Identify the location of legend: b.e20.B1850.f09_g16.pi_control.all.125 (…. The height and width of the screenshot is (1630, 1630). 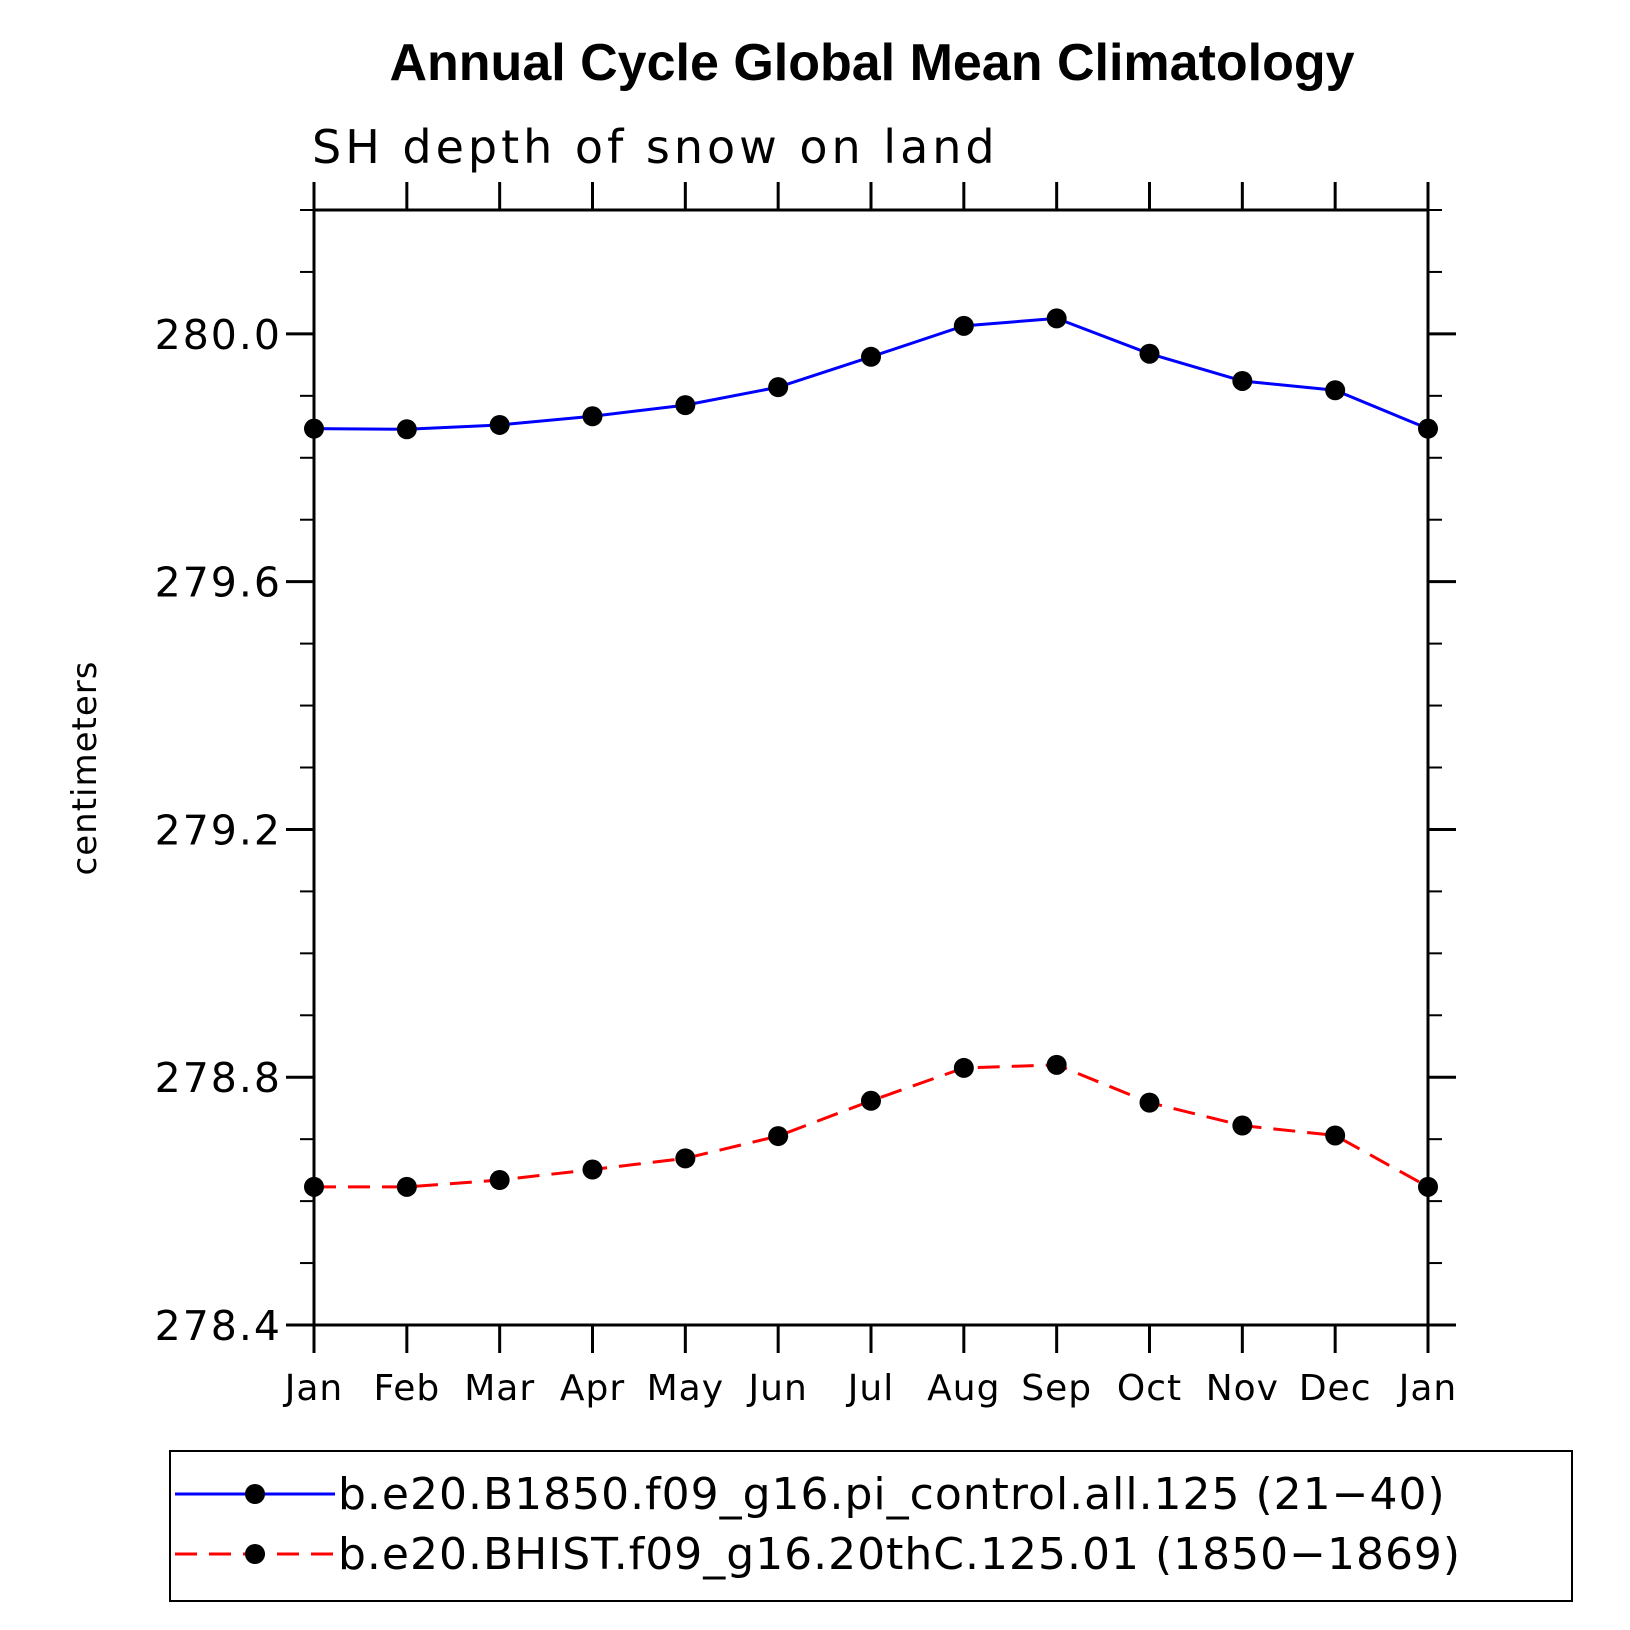
(871, 1526).